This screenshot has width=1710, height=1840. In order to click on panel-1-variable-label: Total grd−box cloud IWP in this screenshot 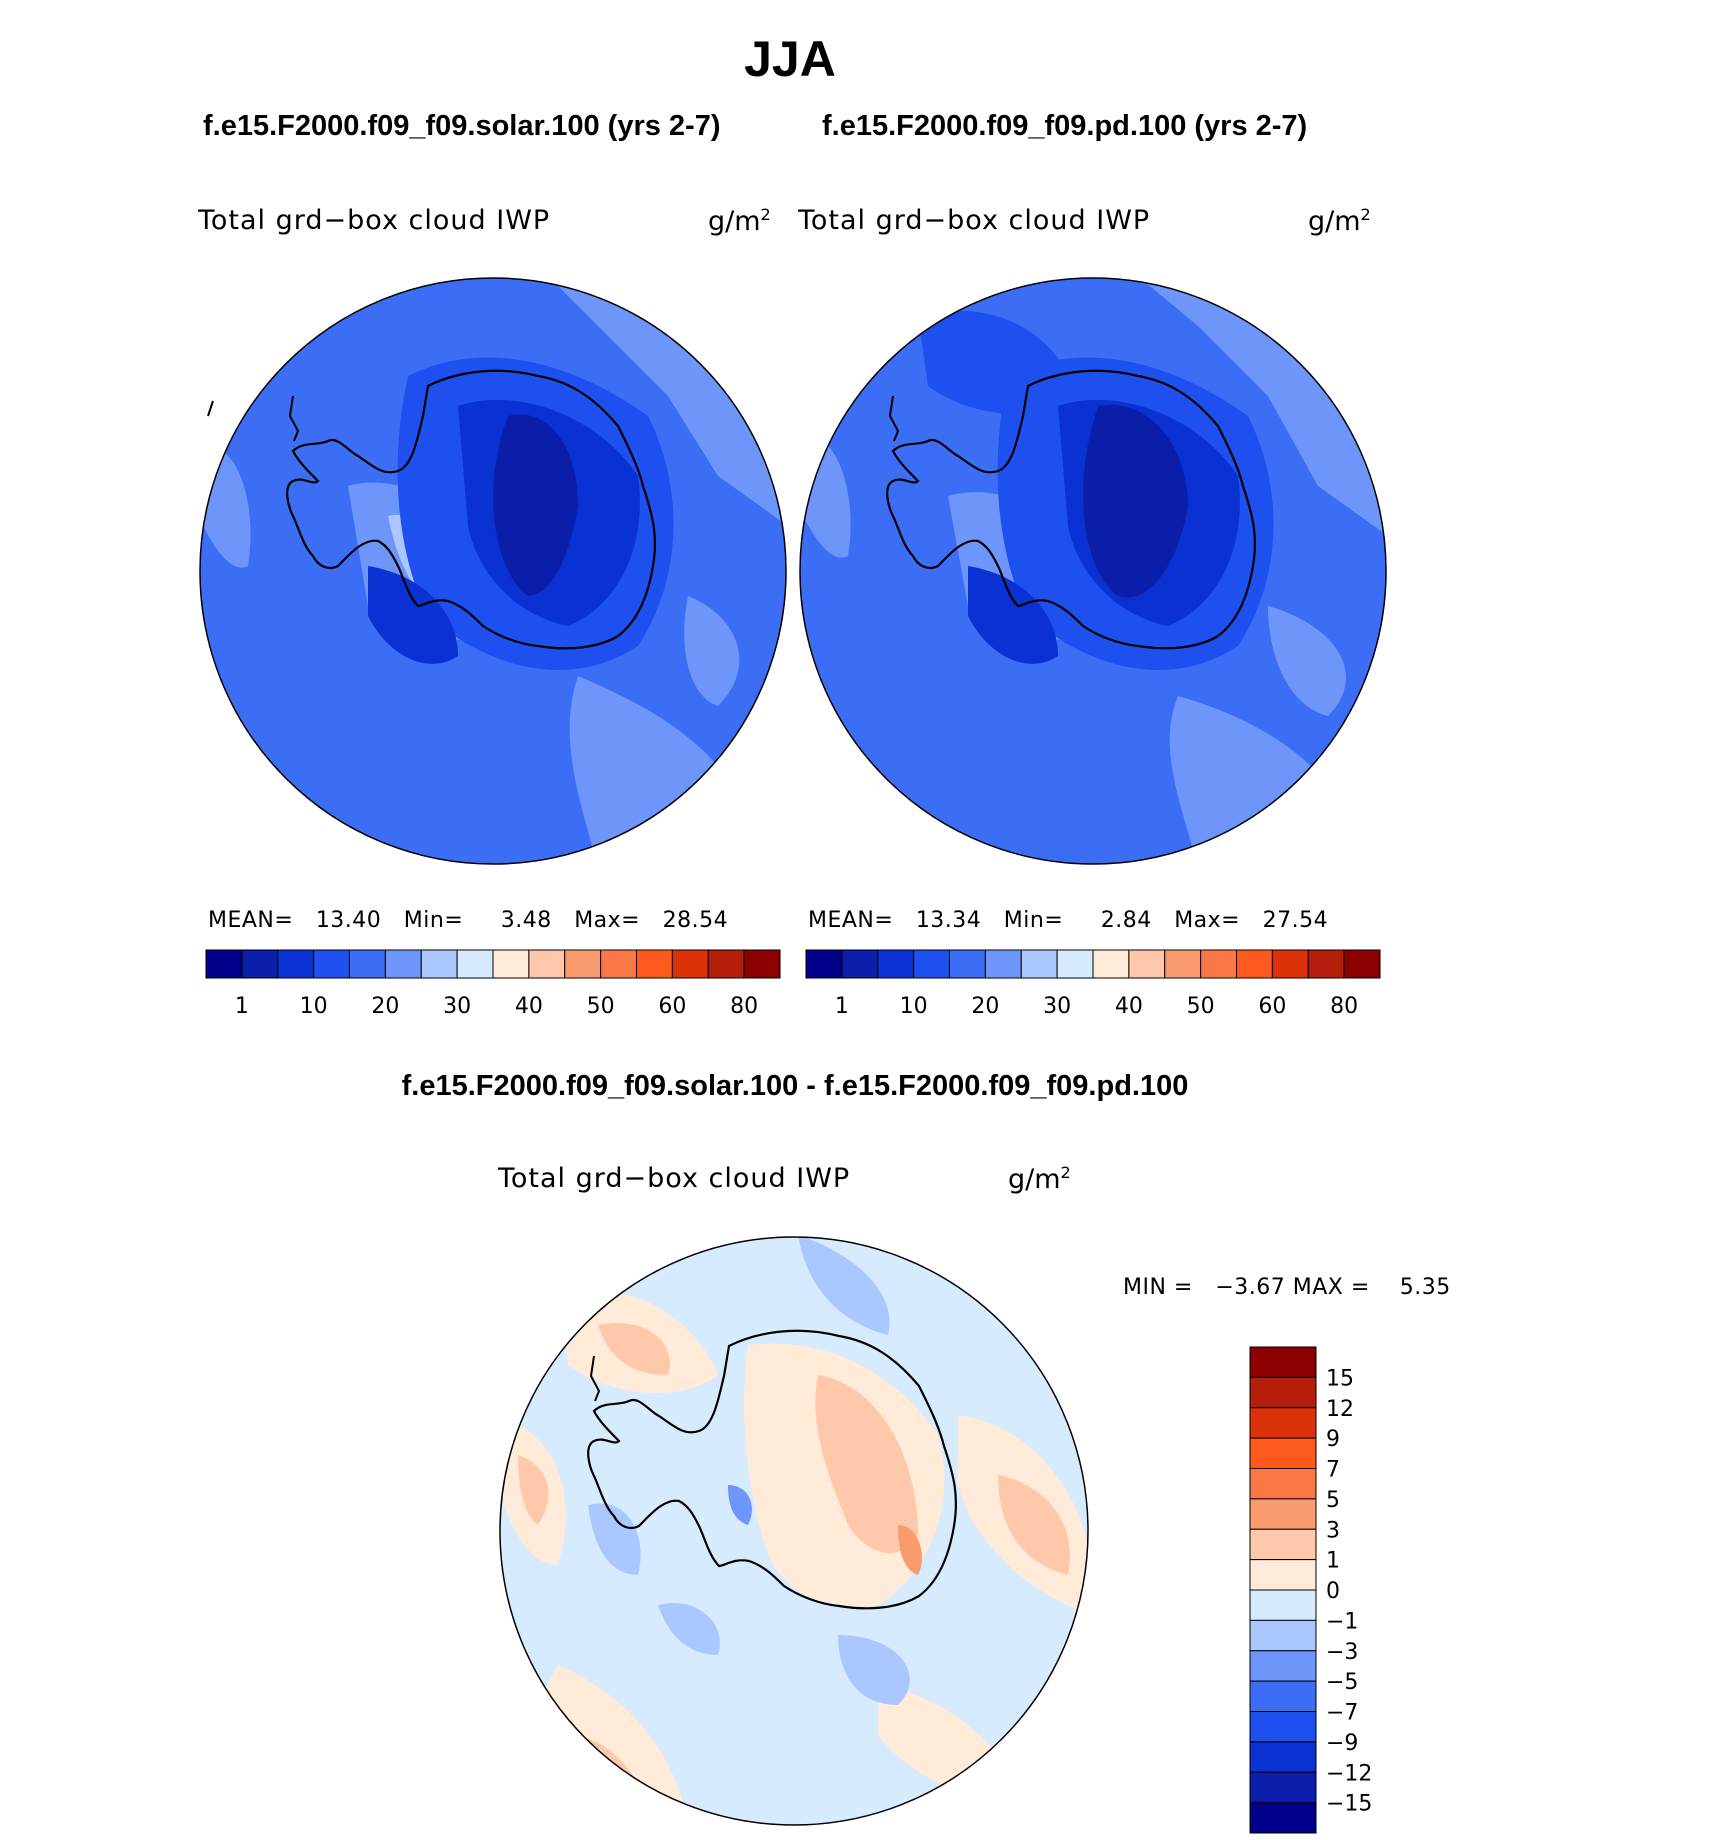, I will do `click(374, 220)`.